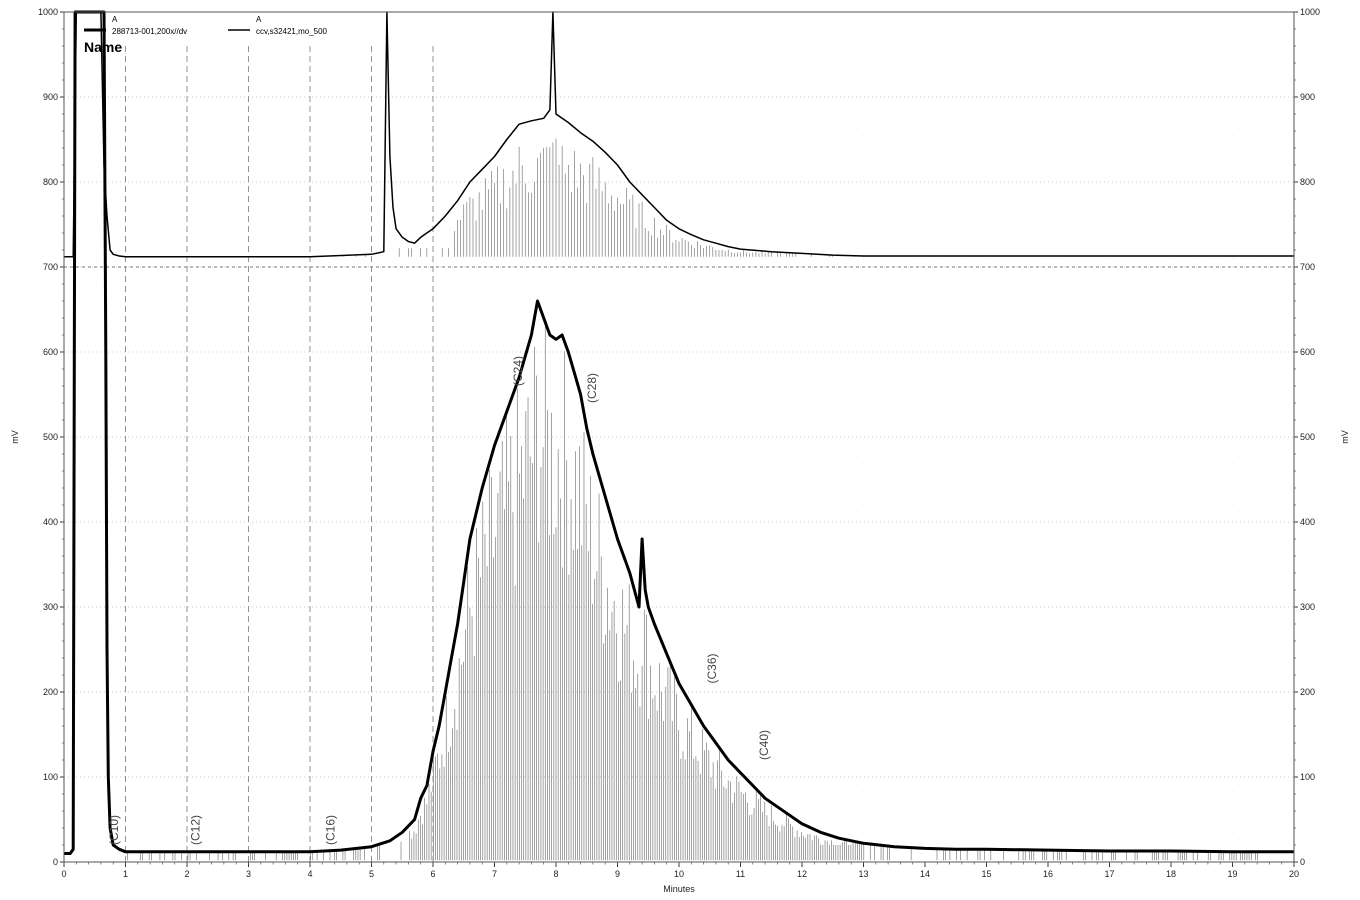 Image resolution: width=1360 pixels, height=900 pixels. What do you see at coordinates (712, 668) in the screenshot?
I see `peak-annotation: (C36)` at bounding box center [712, 668].